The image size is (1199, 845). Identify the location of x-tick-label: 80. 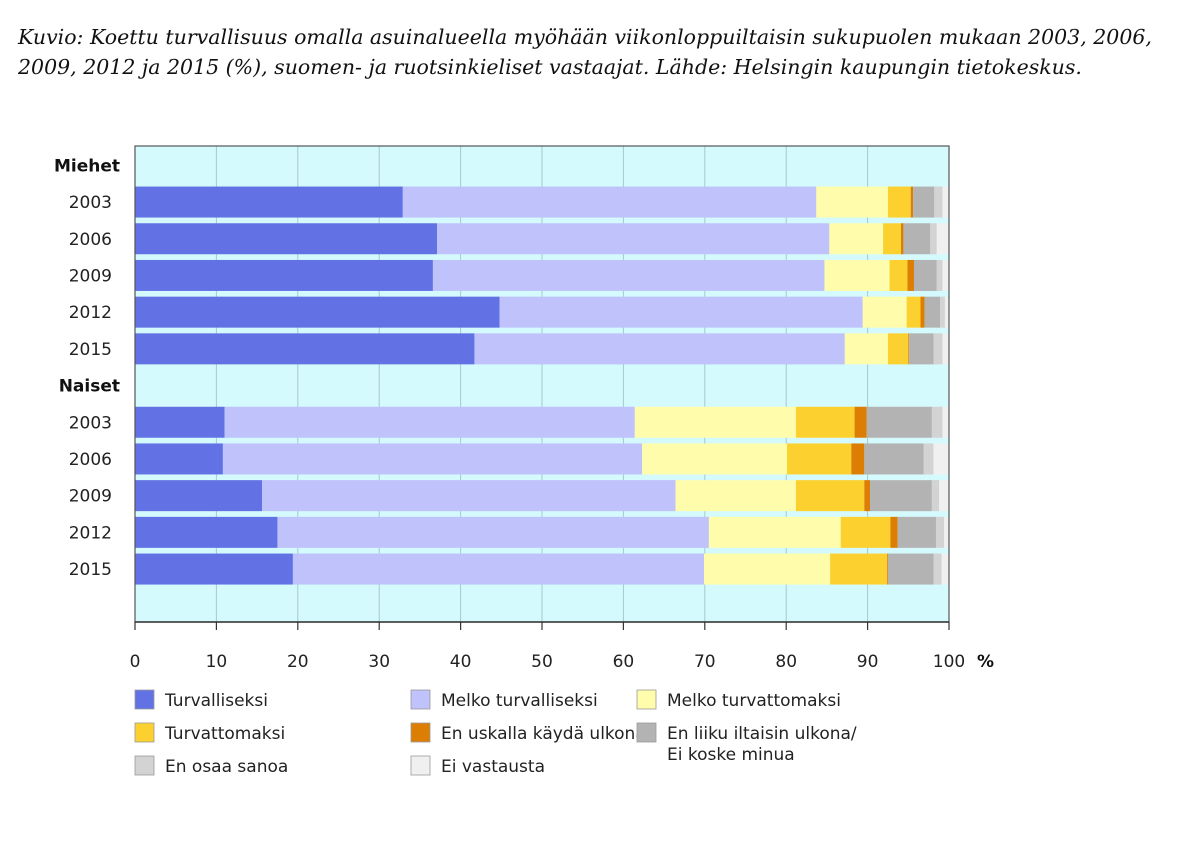
(786, 662).